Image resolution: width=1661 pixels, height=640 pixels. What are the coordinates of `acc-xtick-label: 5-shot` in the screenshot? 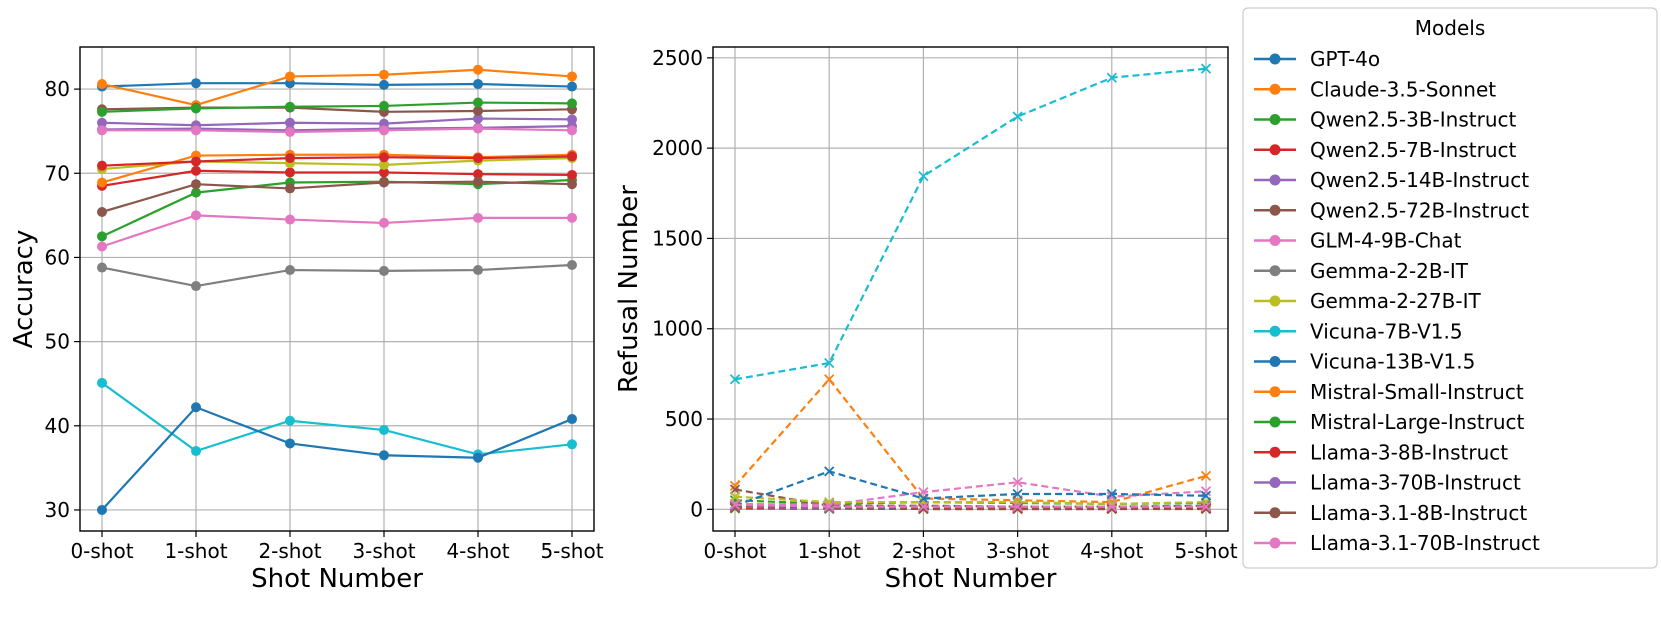 It's located at (571, 551).